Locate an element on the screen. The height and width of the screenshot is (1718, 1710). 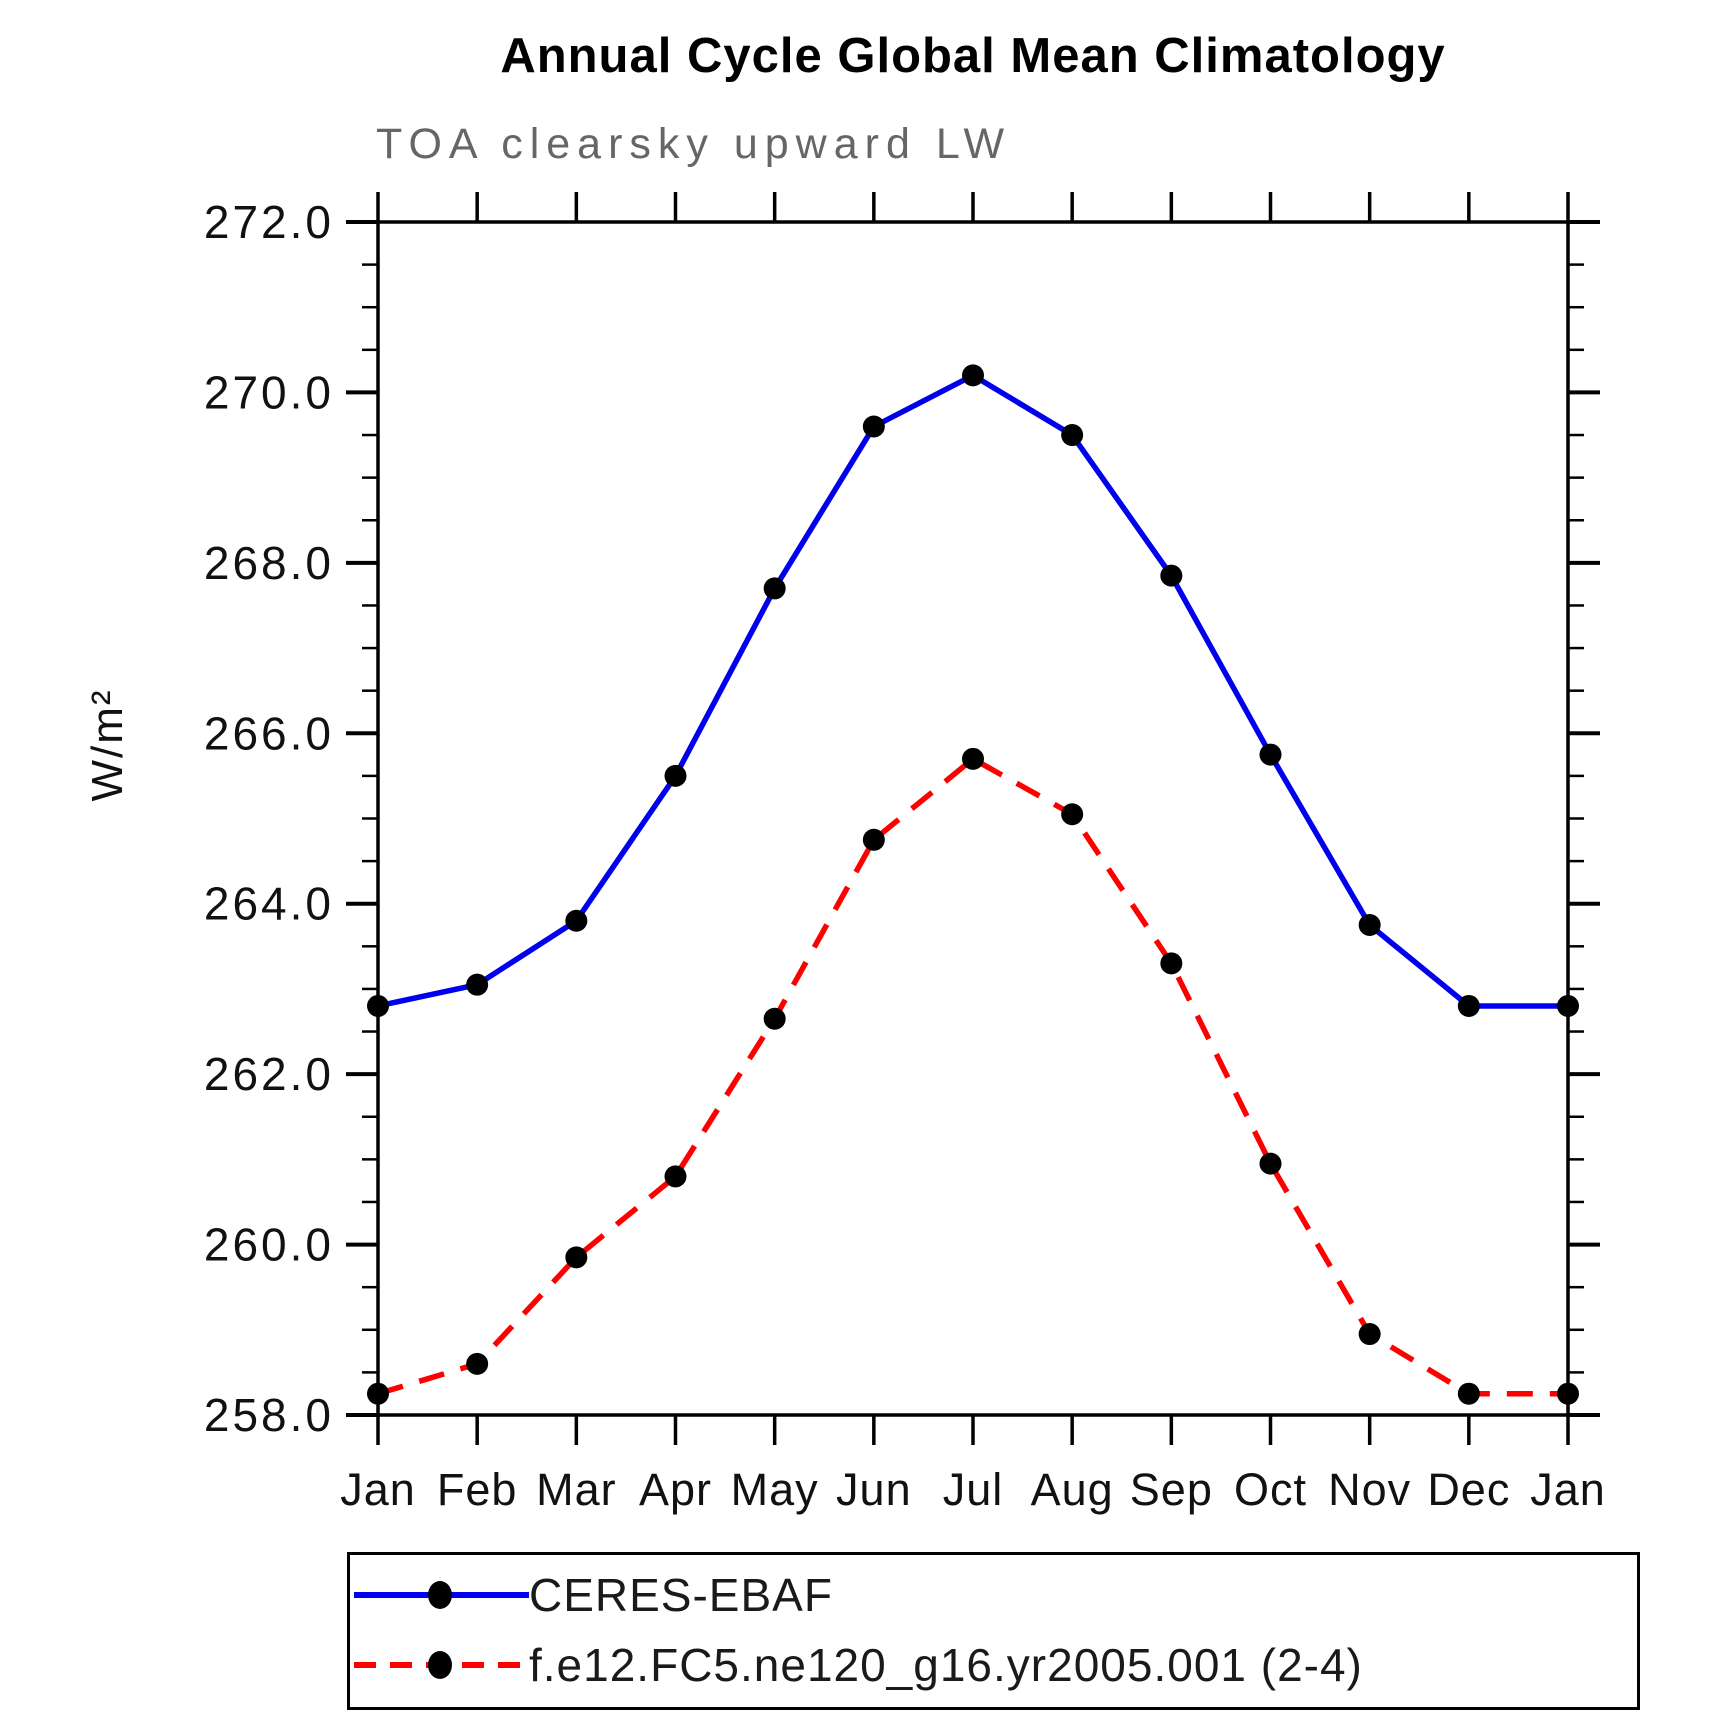
x-tick-label: Apr is located at coordinates (675, 1489).